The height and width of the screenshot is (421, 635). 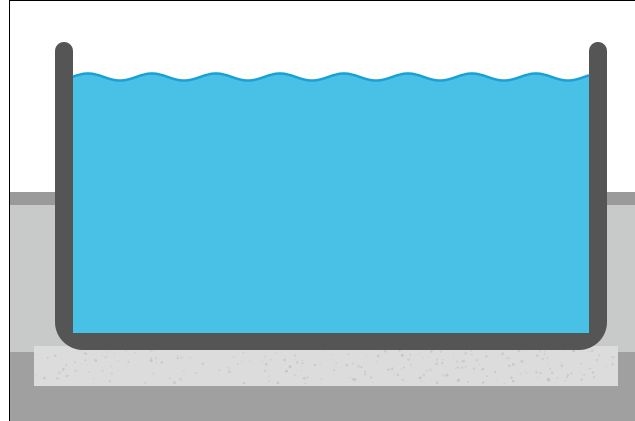 I want to click on foundation-texture, so click(x=325, y=366).